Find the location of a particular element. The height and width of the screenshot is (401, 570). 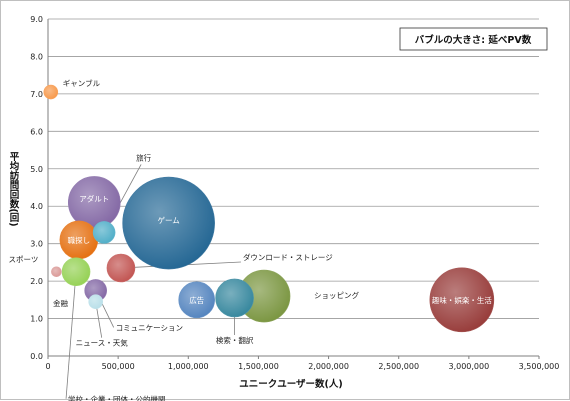

bubble-label: 学校・企業・団体・公的機関 is located at coordinates (117, 397).